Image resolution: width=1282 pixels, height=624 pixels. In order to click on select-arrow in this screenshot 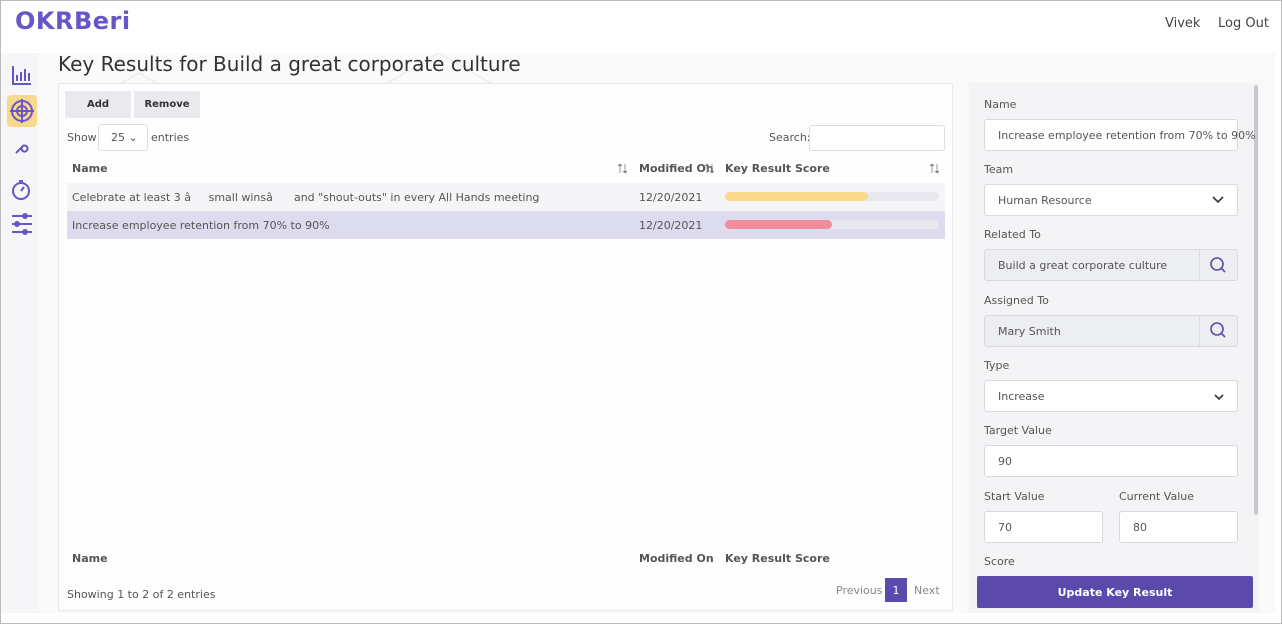, I will do `click(1219, 397)`.